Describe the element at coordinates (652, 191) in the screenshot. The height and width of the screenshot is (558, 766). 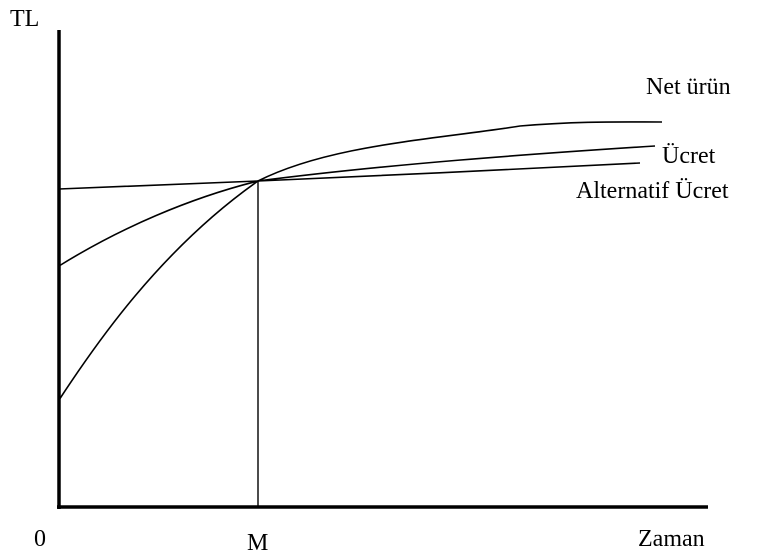
I see `curve-label-alternatif-ucret: Alternatif Ücret` at that location.